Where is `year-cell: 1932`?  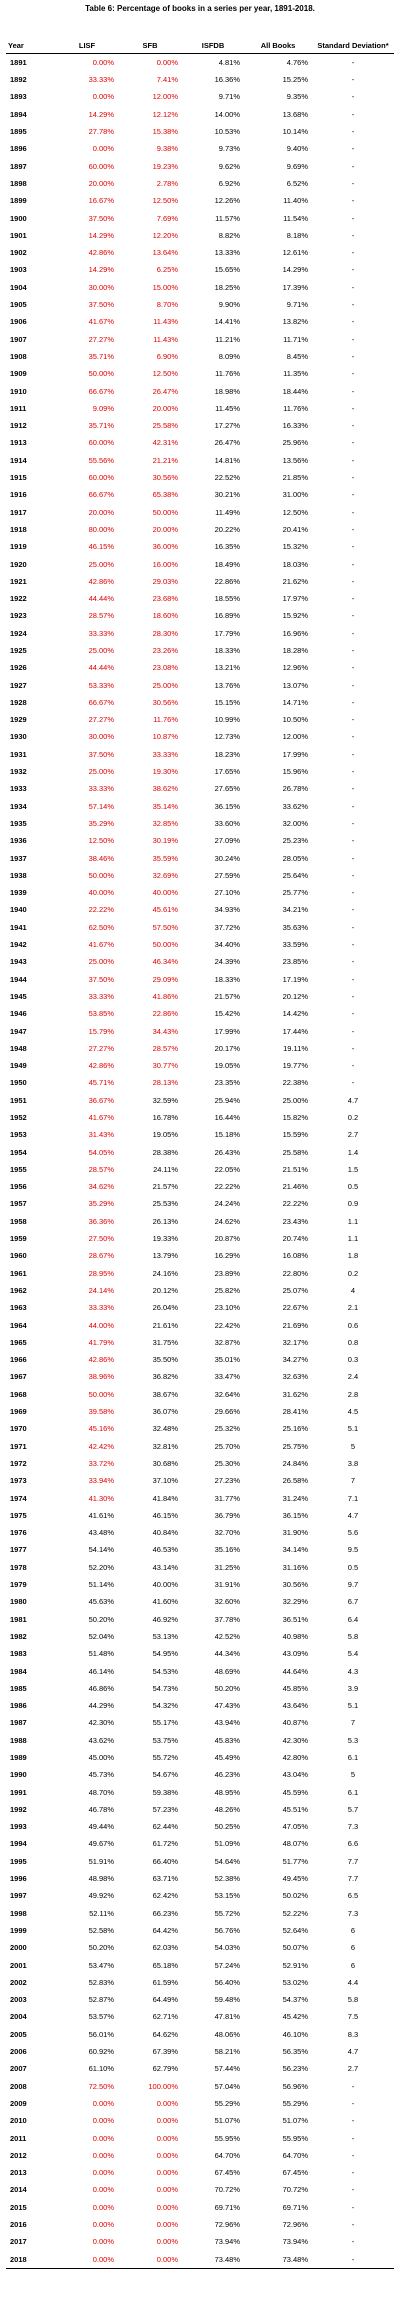 year-cell: 1932 is located at coordinates (18, 772).